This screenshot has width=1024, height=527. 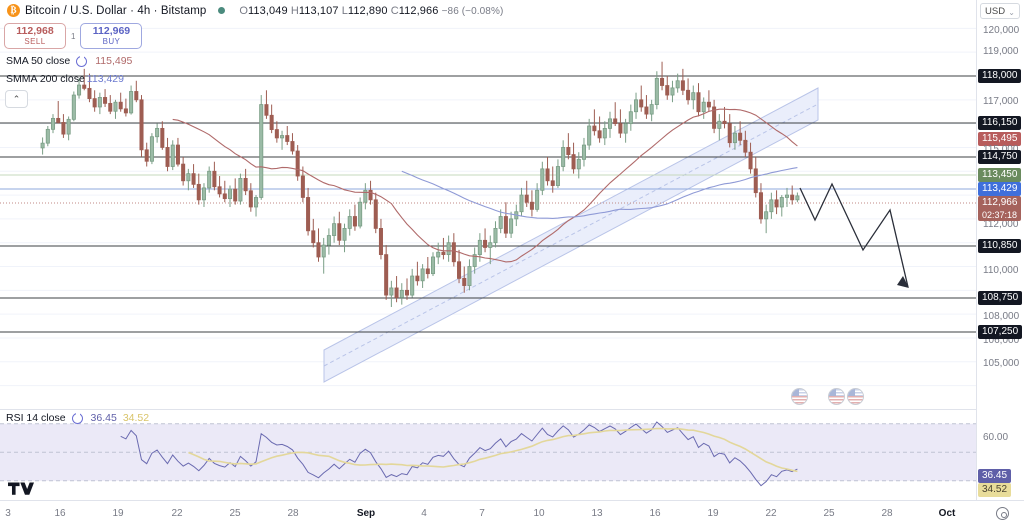 What do you see at coordinates (268, 10) in the screenshot?
I see `open-value: 113,049` at bounding box center [268, 10].